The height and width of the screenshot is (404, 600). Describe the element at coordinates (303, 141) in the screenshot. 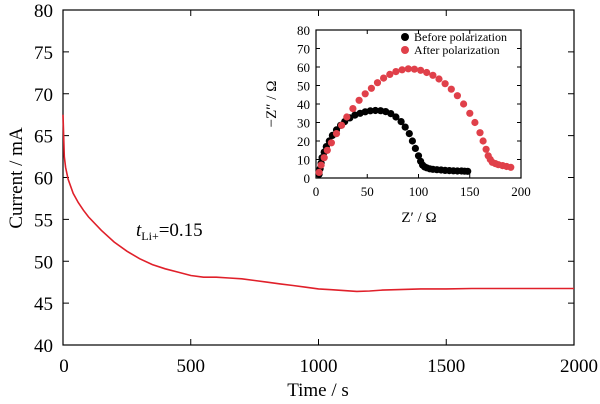

I see `inset-y-tick-label: 20` at that location.